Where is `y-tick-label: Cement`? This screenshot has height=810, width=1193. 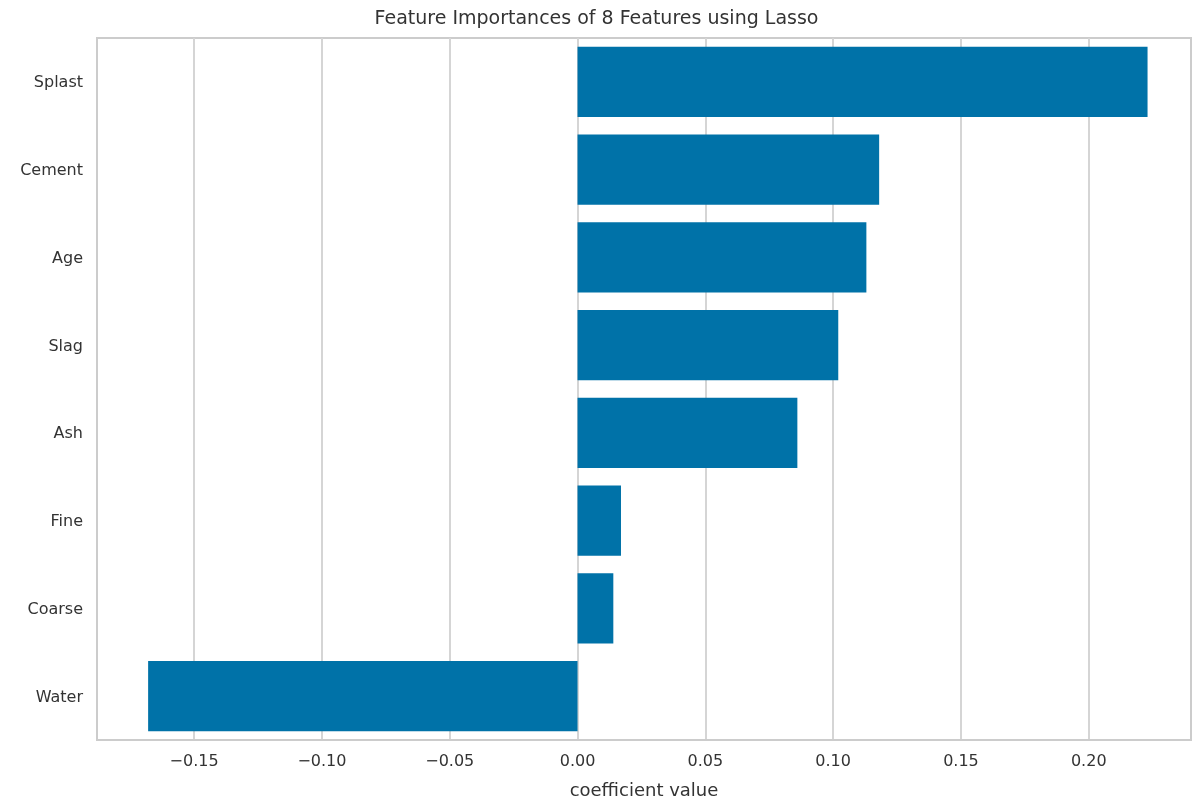 y-tick-label: Cement is located at coordinates (51, 170).